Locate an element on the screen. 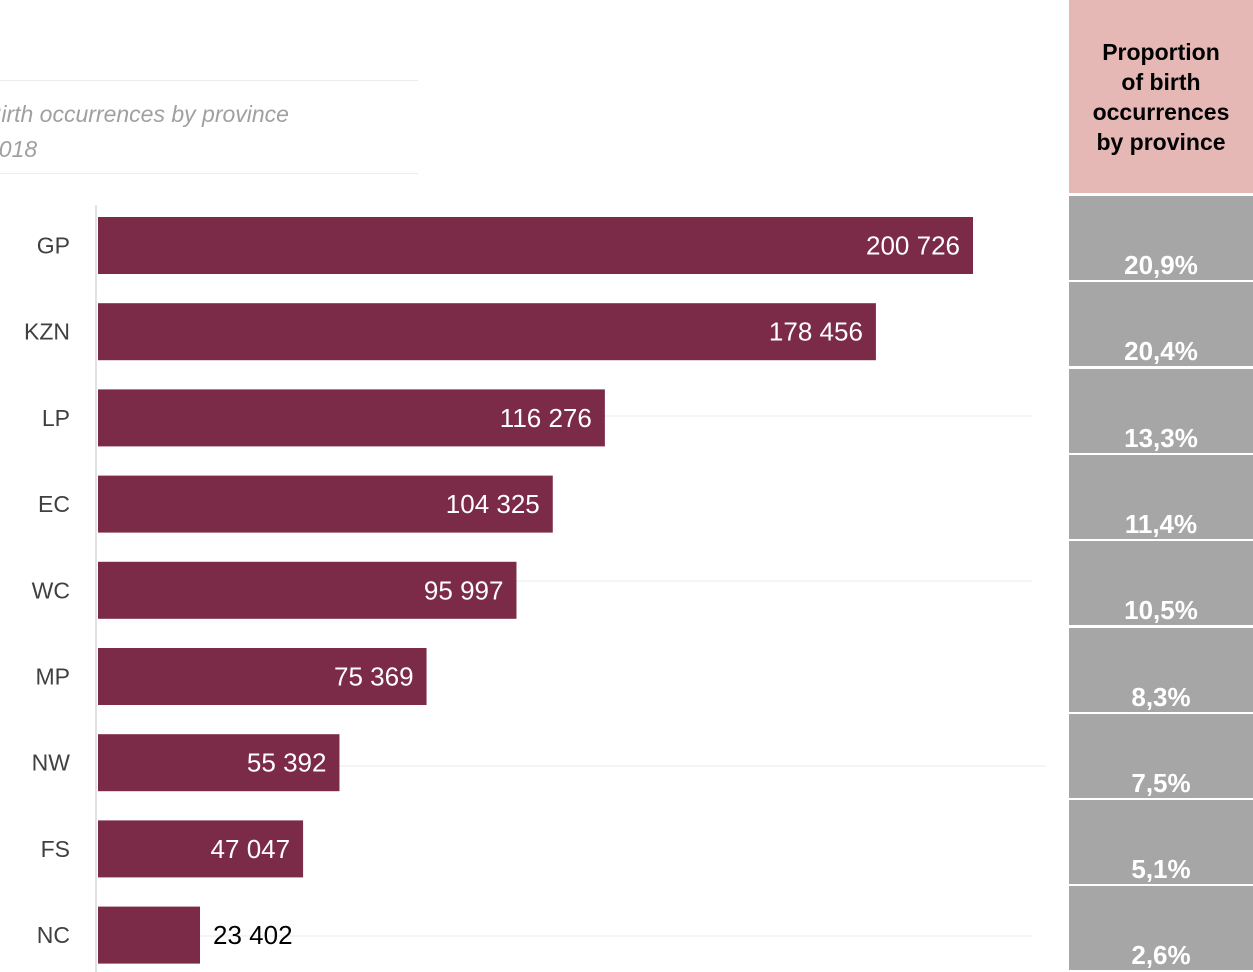 The image size is (1253, 972). value-label-mp: 75 369 is located at coordinates (374, 677).